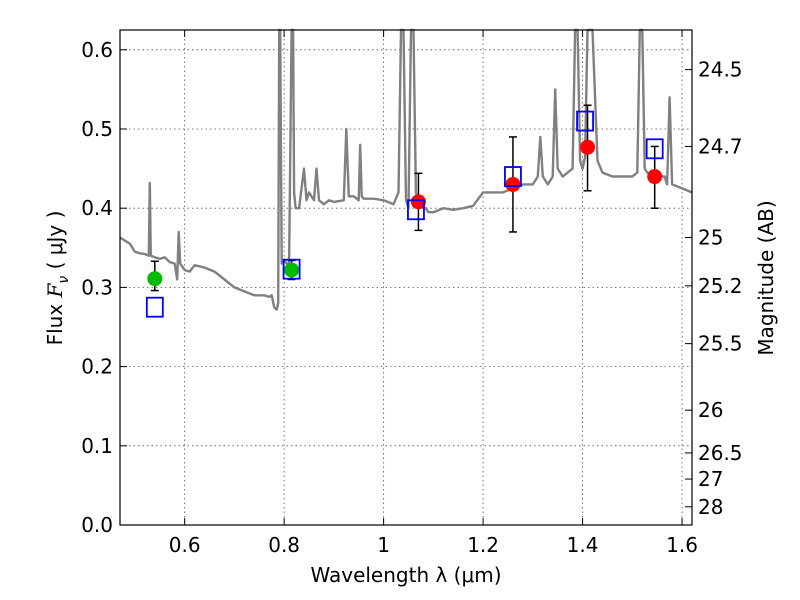  I want to click on y-tick-label: 0.4, so click(97, 208).